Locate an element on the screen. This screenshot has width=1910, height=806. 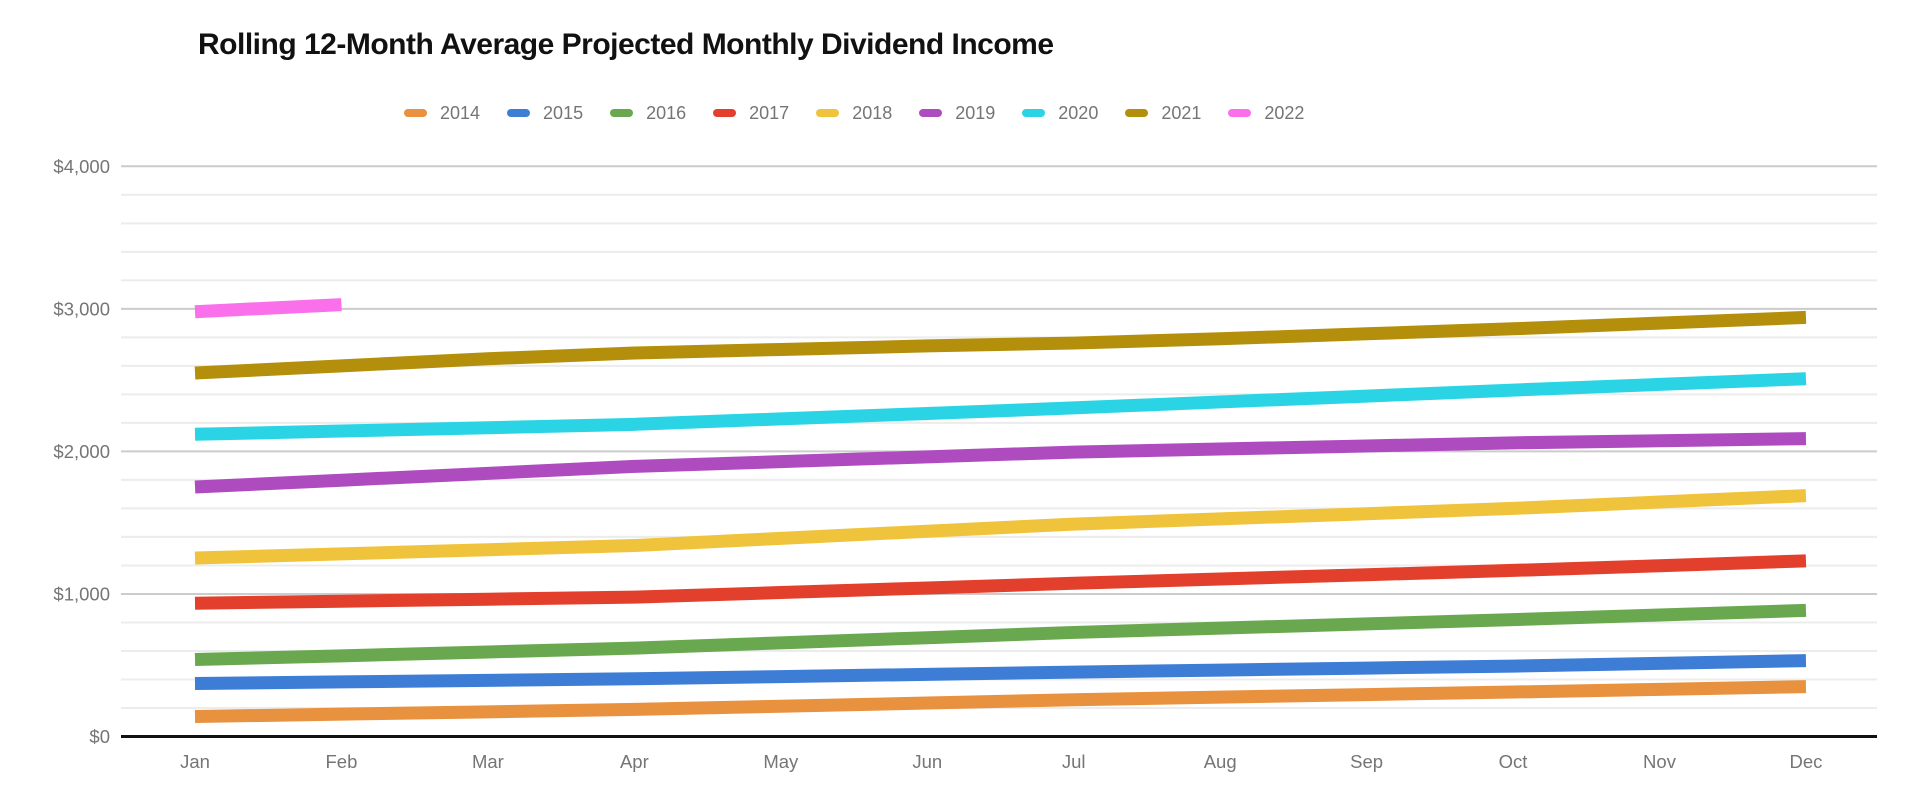
x-axis-tick-label: Jun is located at coordinates (927, 761).